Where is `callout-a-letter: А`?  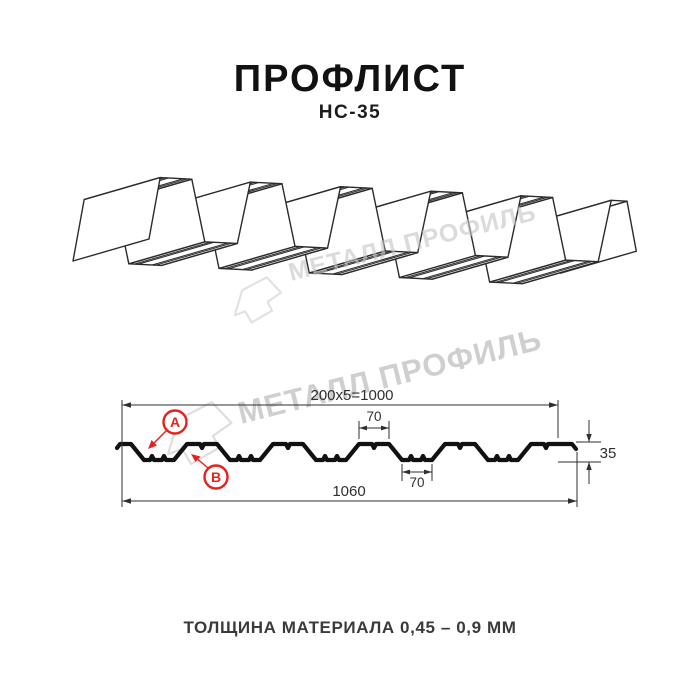
callout-a-letter: А is located at coordinates (175, 422).